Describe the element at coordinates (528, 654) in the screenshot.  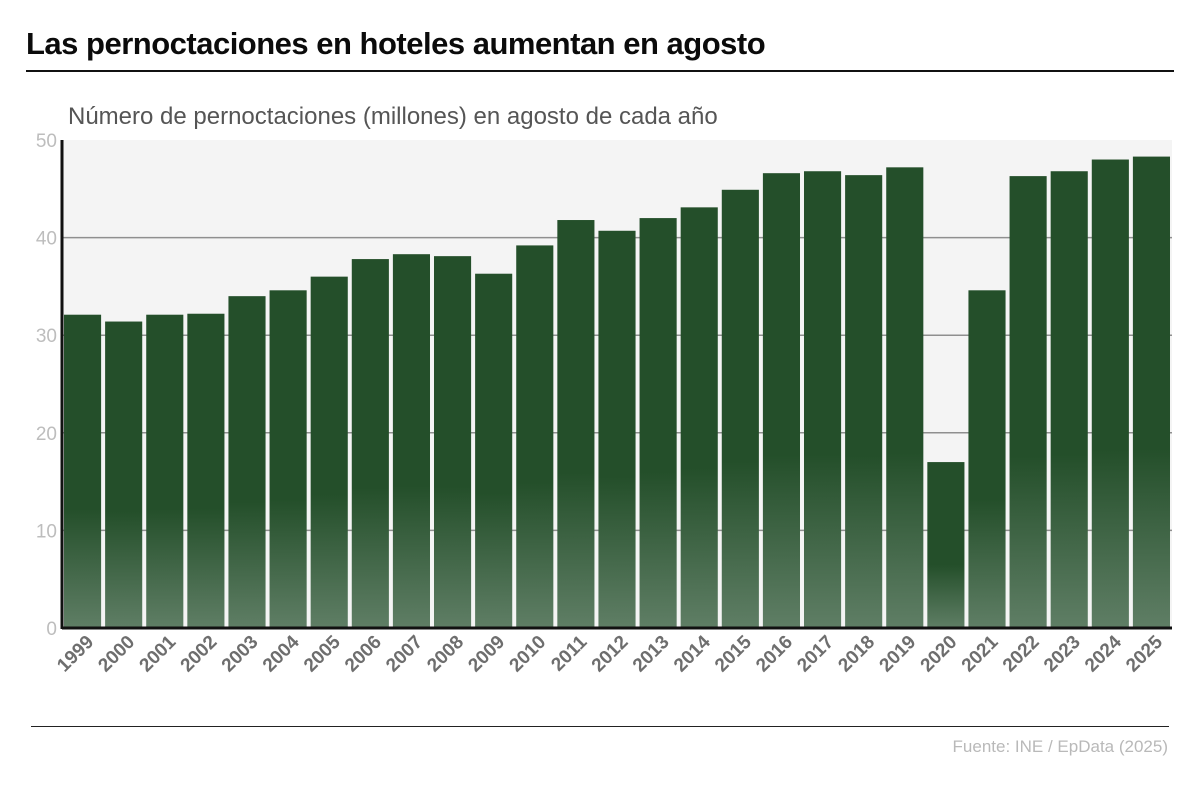
I see `x-axis-tick-label: 2010` at that location.